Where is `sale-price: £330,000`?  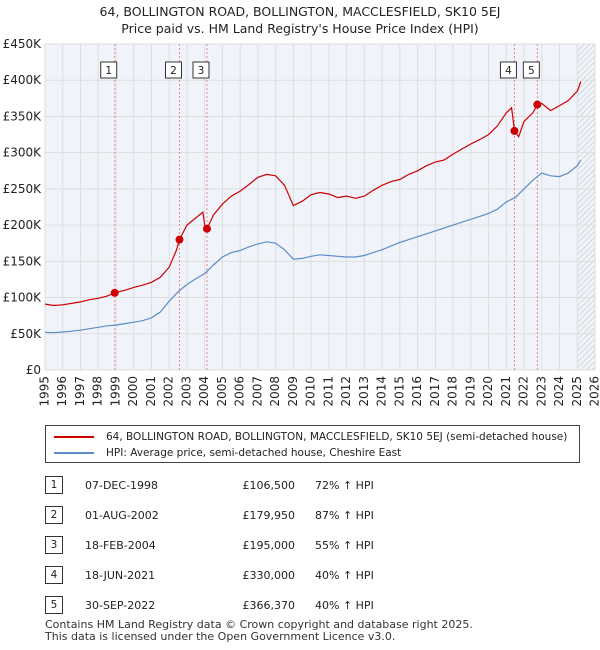 sale-price: £330,000 is located at coordinates (269, 575).